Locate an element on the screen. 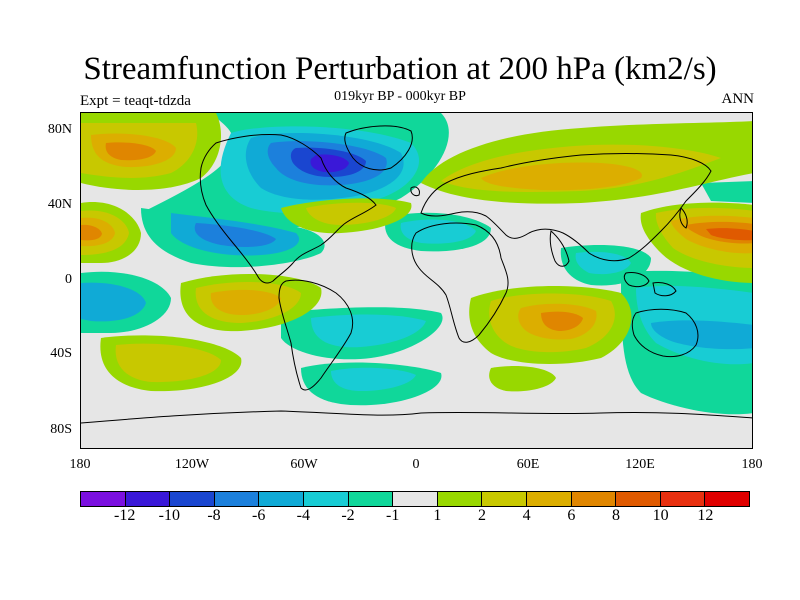 Image resolution: width=800 pixels, height=600 pixels. siberia-low is located at coordinates (726, 192).